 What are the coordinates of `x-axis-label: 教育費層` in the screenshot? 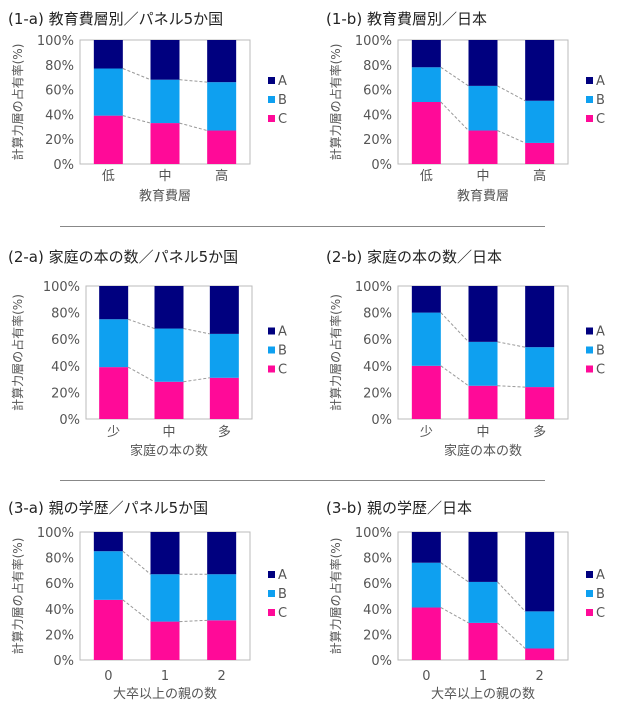 It's located at (483, 196).